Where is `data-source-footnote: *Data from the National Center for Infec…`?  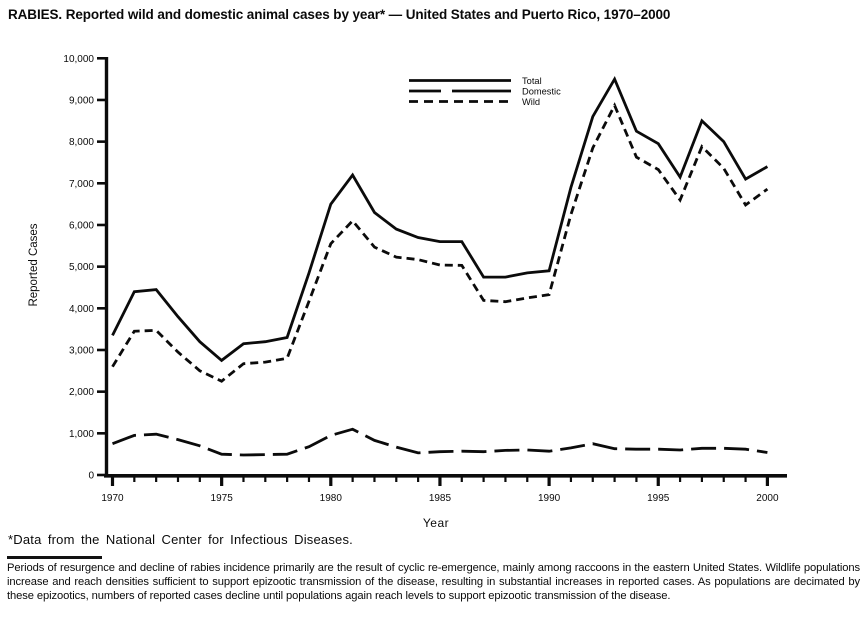
data-source-footnote: *Data from the National Center for Infec… is located at coordinates (180, 539).